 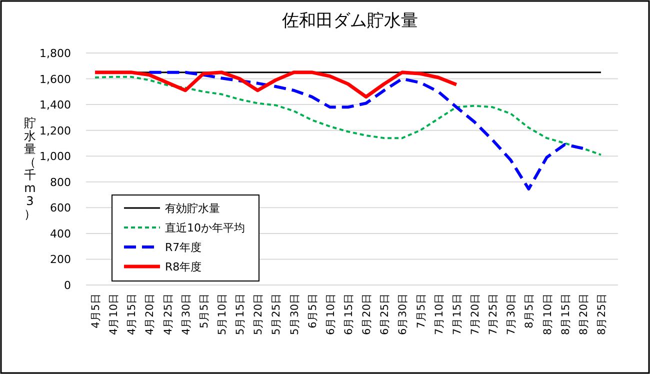 What do you see at coordinates (602, 314) in the screenshot?
I see `x-tick-label: 8月25日` at bounding box center [602, 314].